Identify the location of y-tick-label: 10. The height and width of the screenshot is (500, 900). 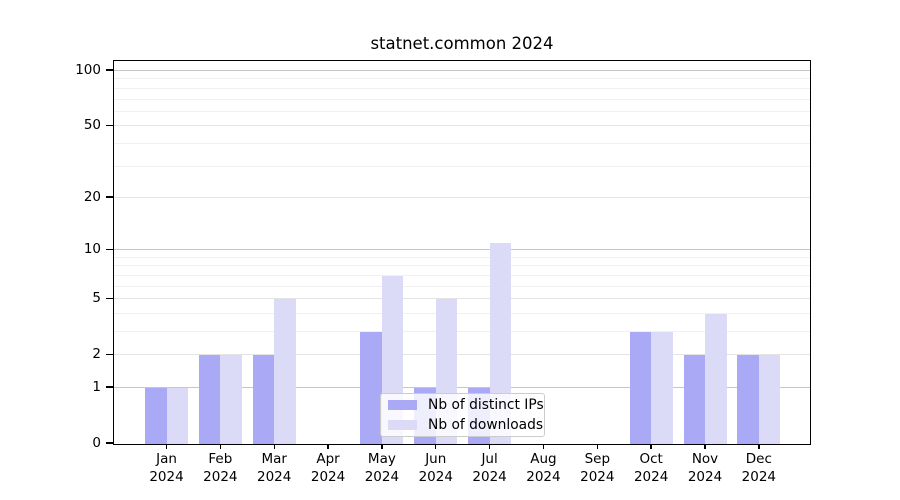
(92, 249).